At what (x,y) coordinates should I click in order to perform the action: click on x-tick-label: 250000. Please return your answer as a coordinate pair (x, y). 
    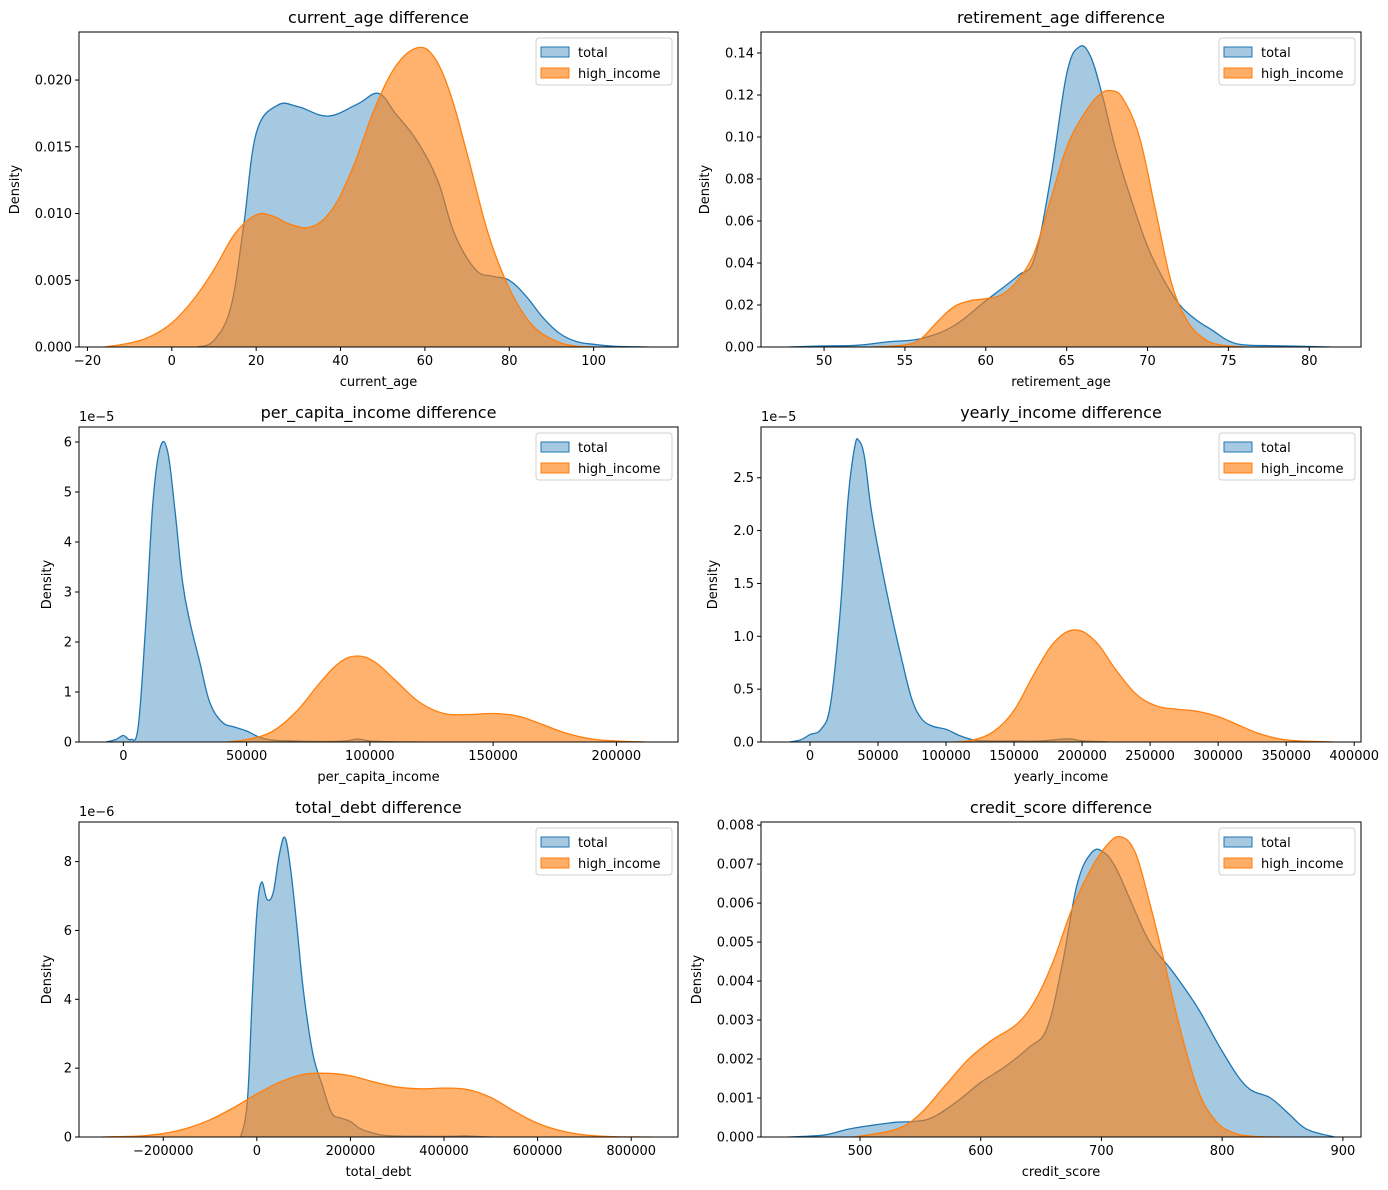
    Looking at the image, I should click on (1150, 756).